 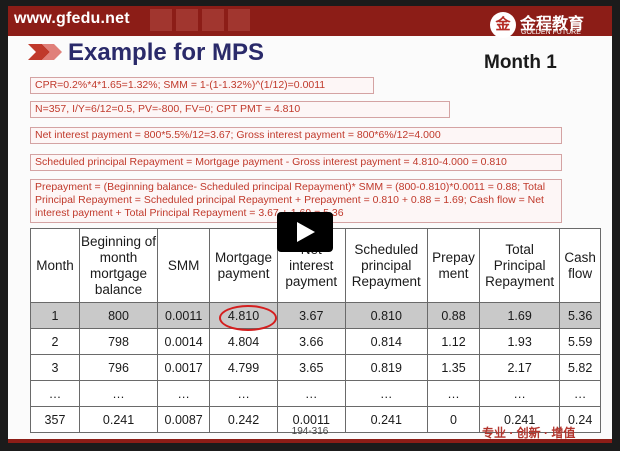 What do you see at coordinates (118, 315) in the screenshot?
I see `table-cell: 800` at bounding box center [118, 315].